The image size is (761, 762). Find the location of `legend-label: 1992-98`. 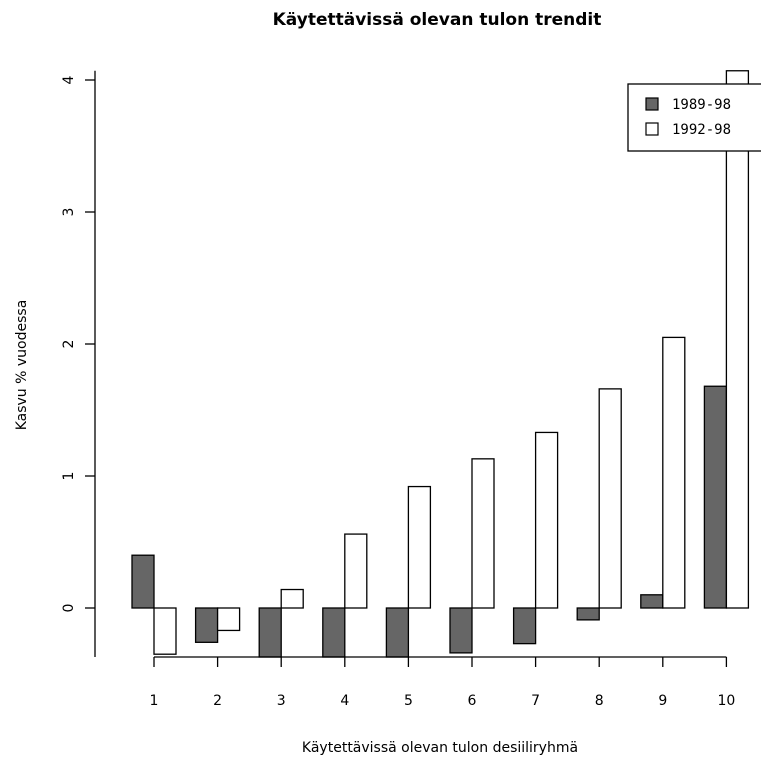

legend-label: 1992-98 is located at coordinates (701, 130).